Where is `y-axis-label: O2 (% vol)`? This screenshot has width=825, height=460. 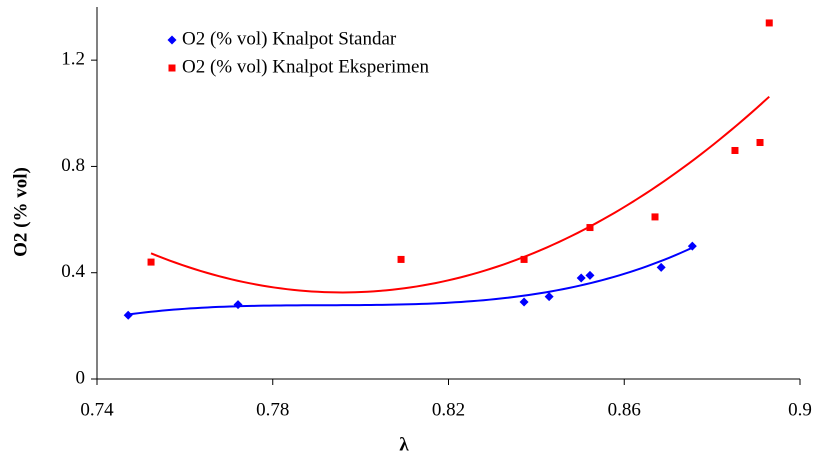
y-axis-label: O2 (% vol) is located at coordinates (20, 212).